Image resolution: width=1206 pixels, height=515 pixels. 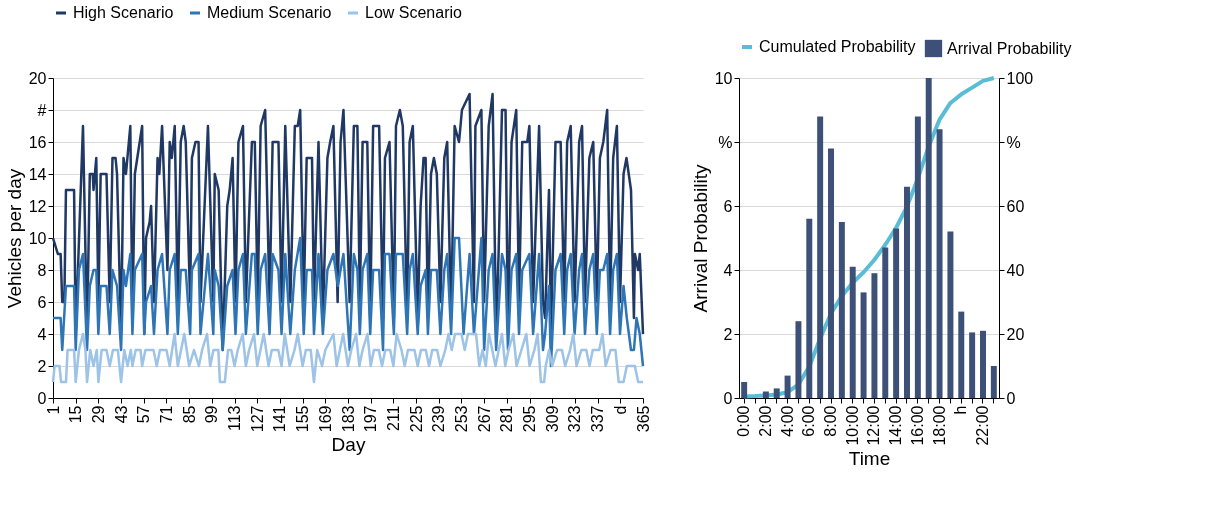 What do you see at coordinates (852, 425) in the screenshot?
I see `x-tick-label: 10:00` at bounding box center [852, 425].